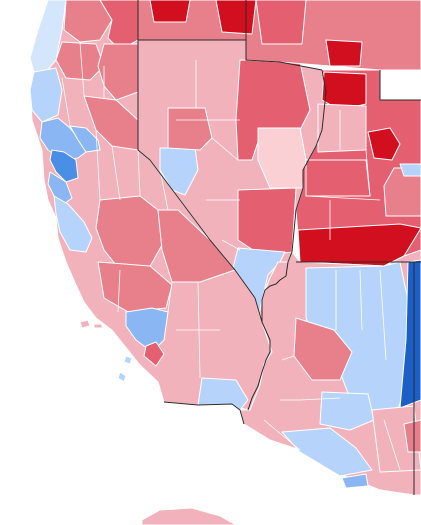 The height and width of the screenshot is (525, 421). I want to click on region-bay-area, so click(63, 139).